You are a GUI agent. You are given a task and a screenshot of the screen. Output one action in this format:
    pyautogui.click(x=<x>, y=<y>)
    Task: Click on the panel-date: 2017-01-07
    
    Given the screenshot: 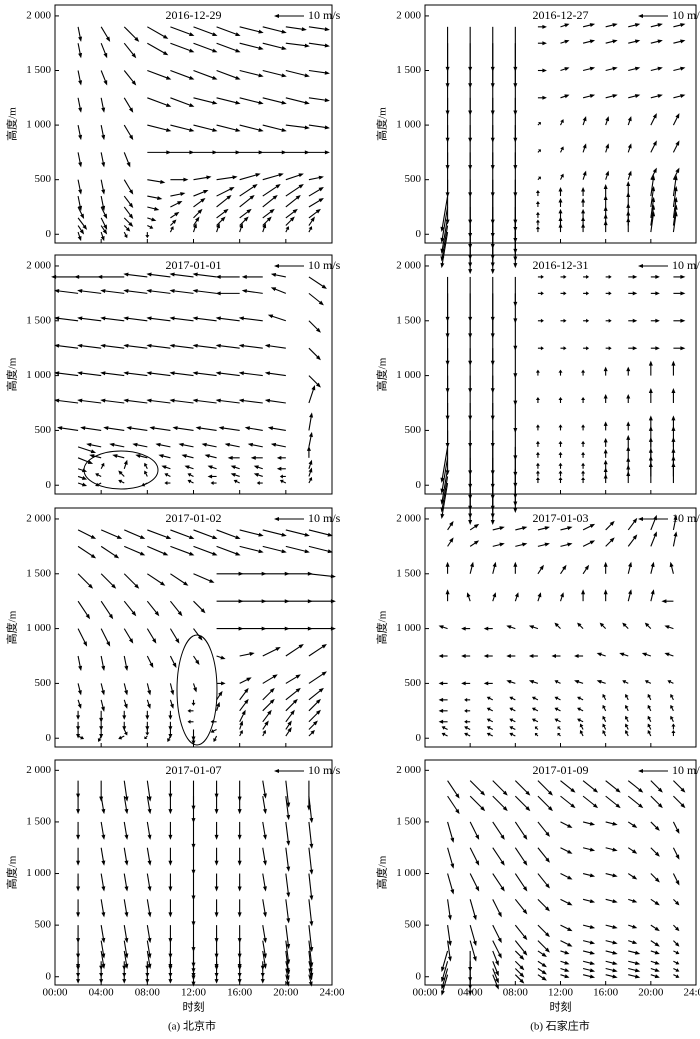 What is the action you would take?
    pyautogui.click(x=194, y=770)
    